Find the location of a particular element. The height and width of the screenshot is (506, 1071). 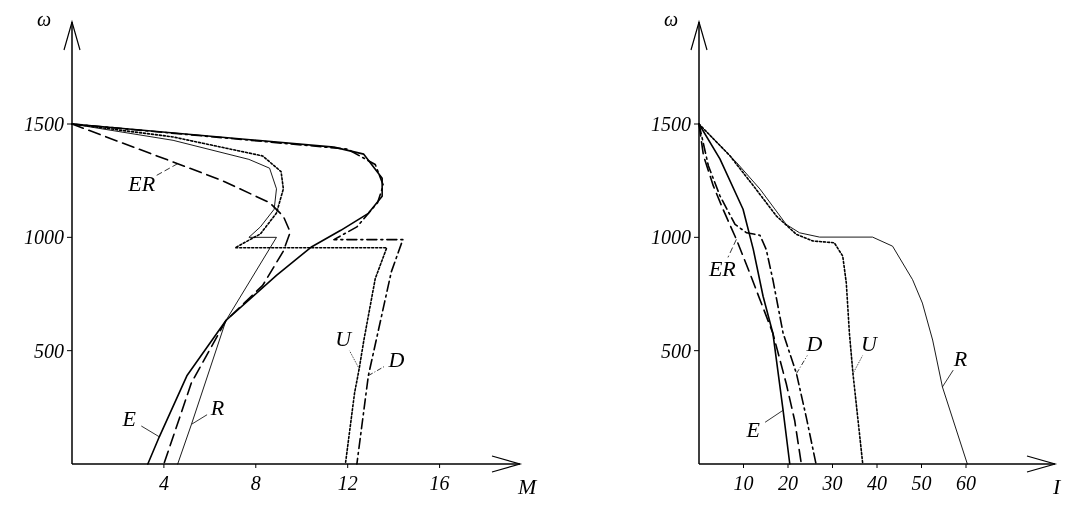

legend-label: D is located at coordinates (396, 359).